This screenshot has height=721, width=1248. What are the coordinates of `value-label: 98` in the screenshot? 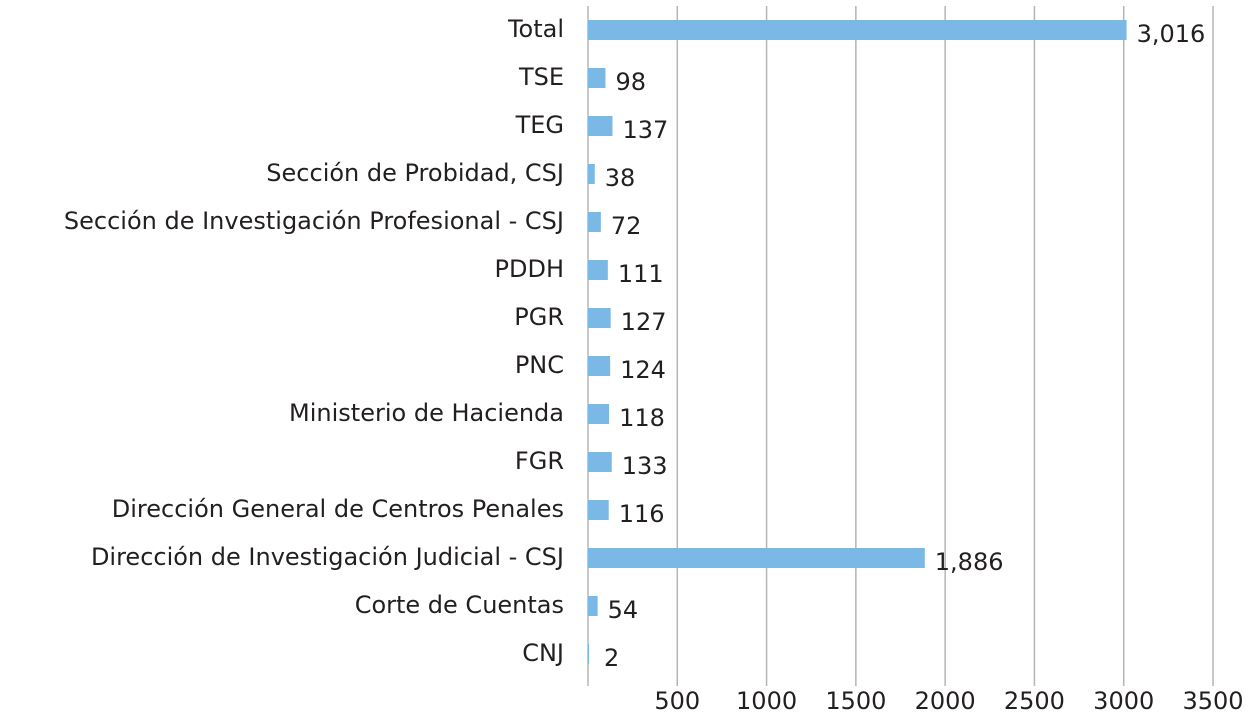 It's located at (631, 82).